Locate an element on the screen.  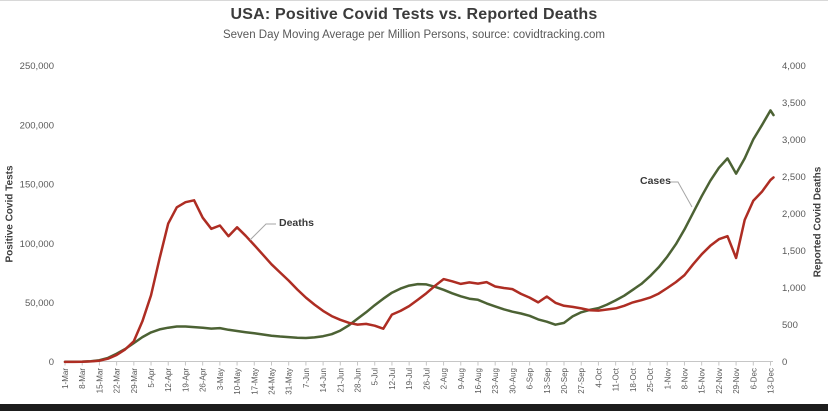
x-tick-label: 16-Aug is located at coordinates (478, 381).